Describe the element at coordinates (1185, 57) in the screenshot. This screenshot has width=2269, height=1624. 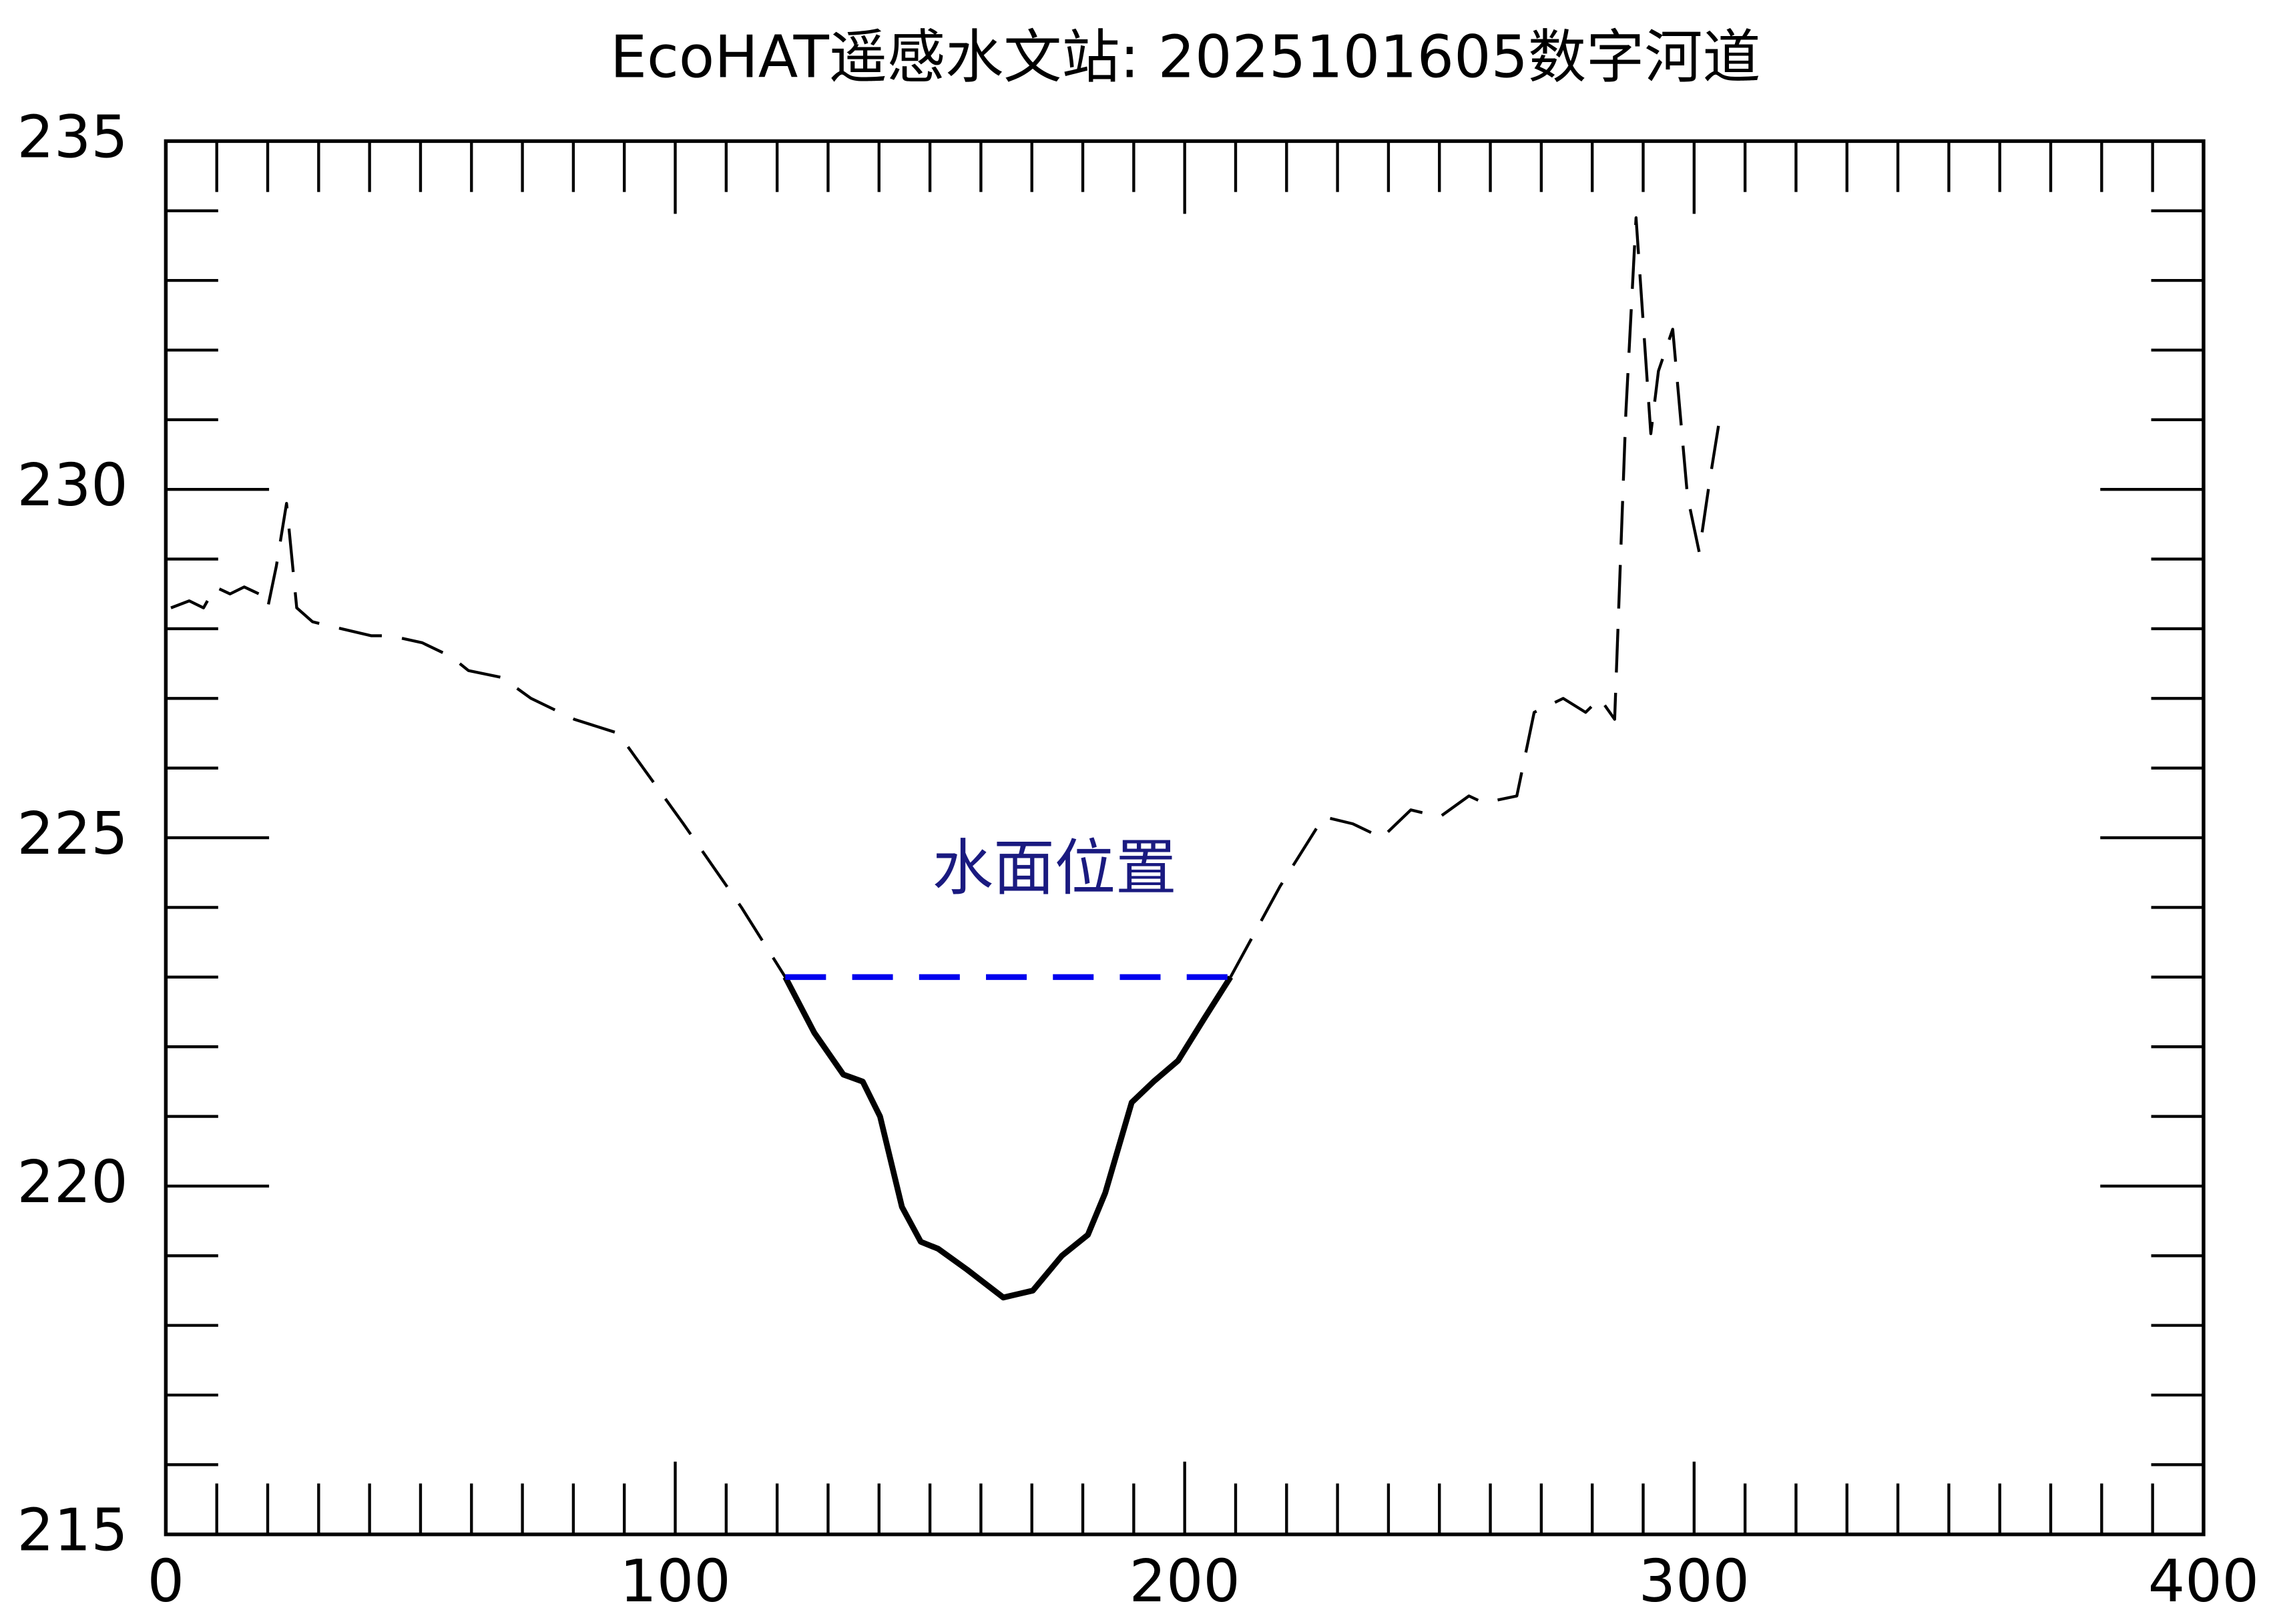
I see `chart-title: EcoHAT遥感水文站: 2025101605数字河道` at that location.